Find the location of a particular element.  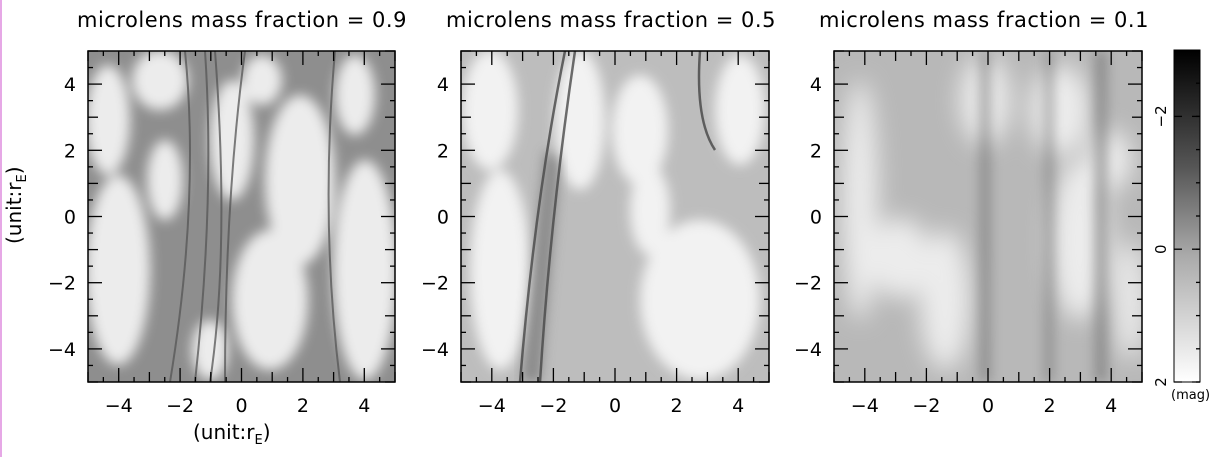

panel-title-2: microlens mass fraction = 0.5 is located at coordinates (611, 20).